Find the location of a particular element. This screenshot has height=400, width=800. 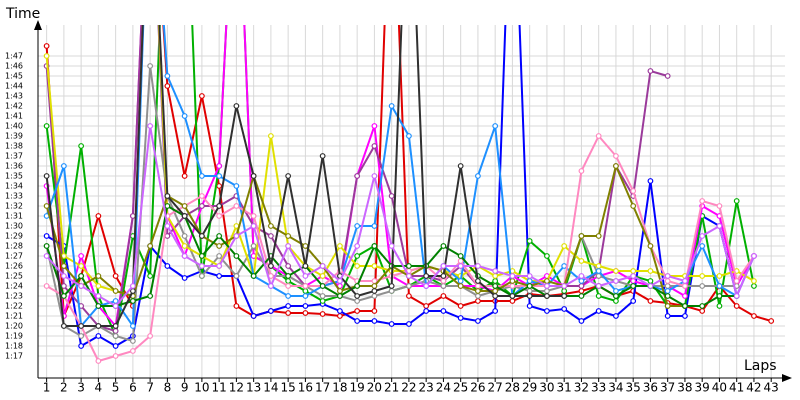

x-tick-label: 23 is located at coordinates (426, 388).